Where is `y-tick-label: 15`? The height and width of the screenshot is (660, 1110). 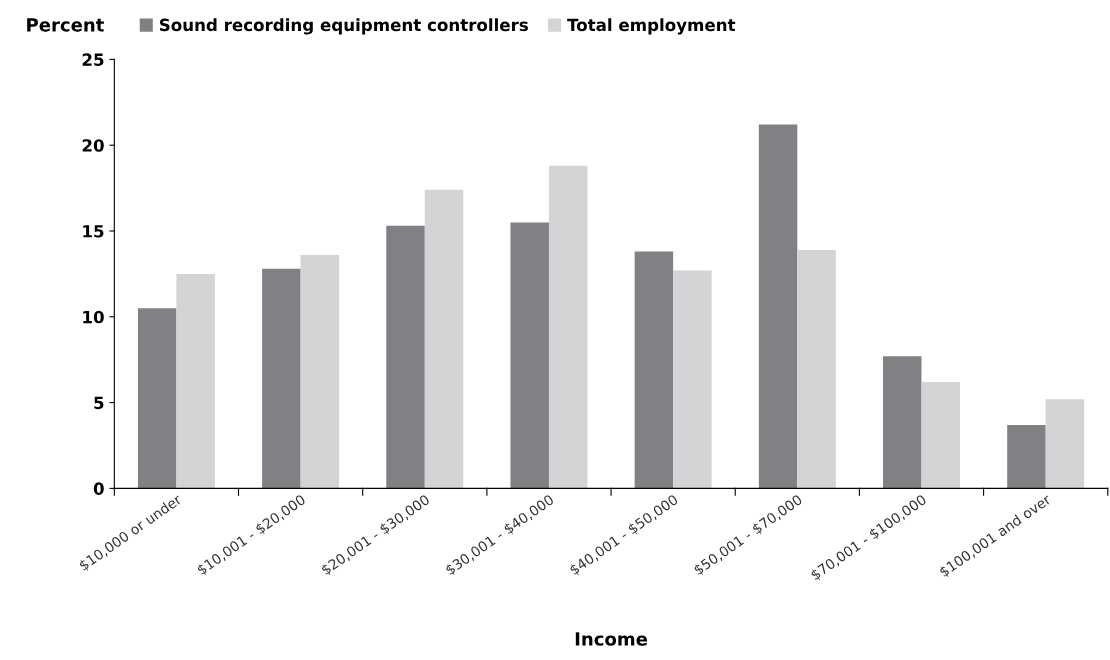 y-tick-label: 15 is located at coordinates (93, 231).